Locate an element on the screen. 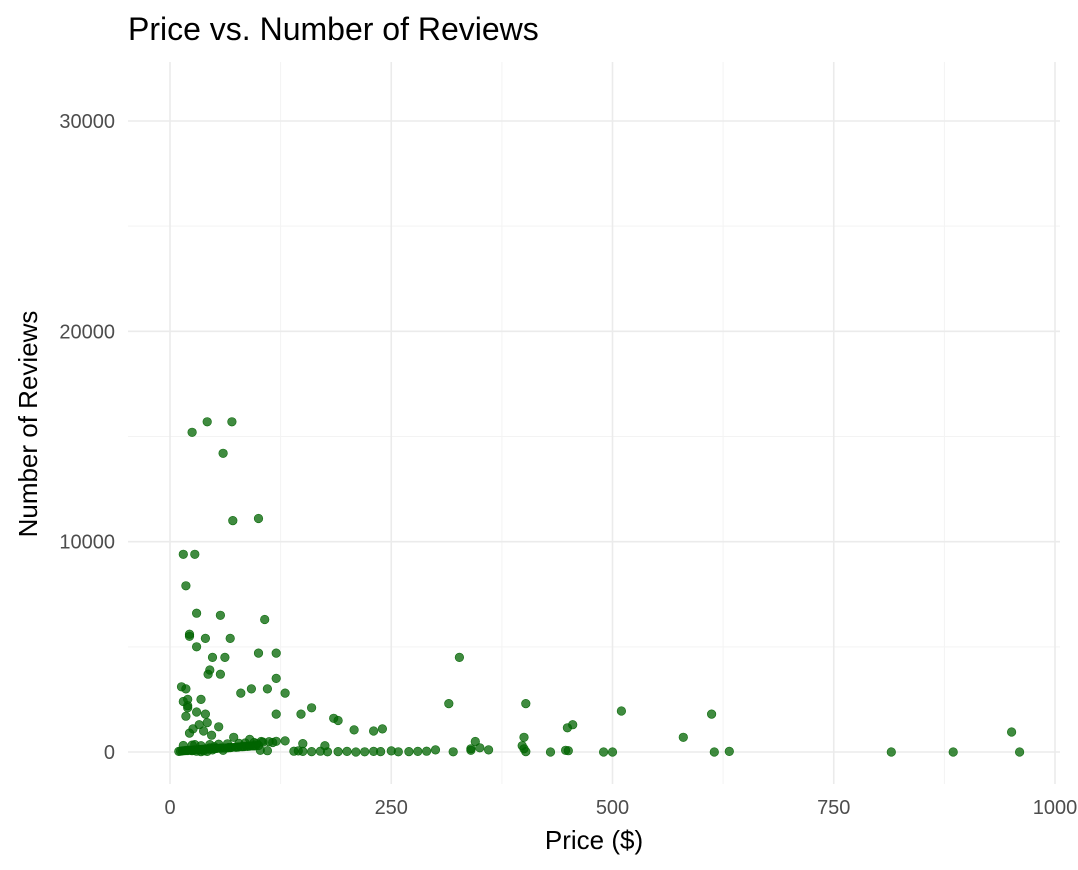 The width and height of the screenshot is (1078, 870). y-tick-label: 30000 is located at coordinates (87, 122).